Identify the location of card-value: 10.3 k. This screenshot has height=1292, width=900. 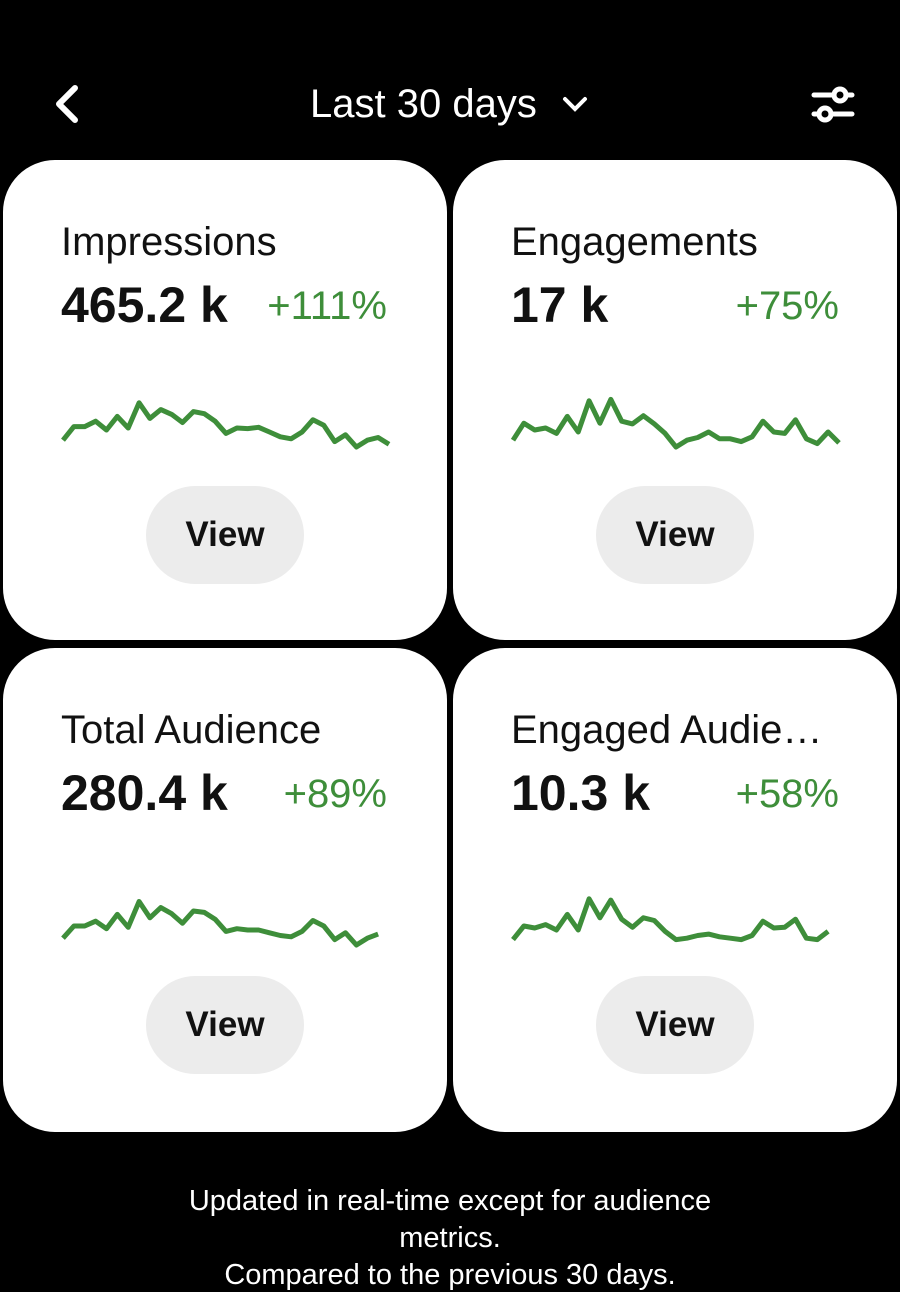
(581, 793).